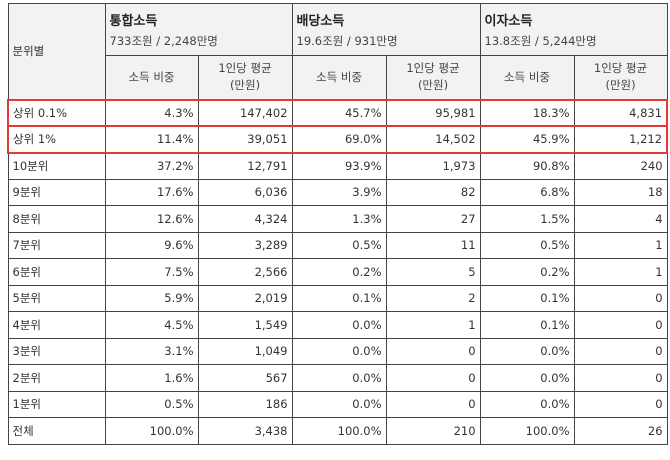 The width and height of the screenshot is (670, 460). Describe the element at coordinates (386, 29) in the screenshot. I see `group-header-dividend: 배당소득 19.6조원 / 931만명` at that location.